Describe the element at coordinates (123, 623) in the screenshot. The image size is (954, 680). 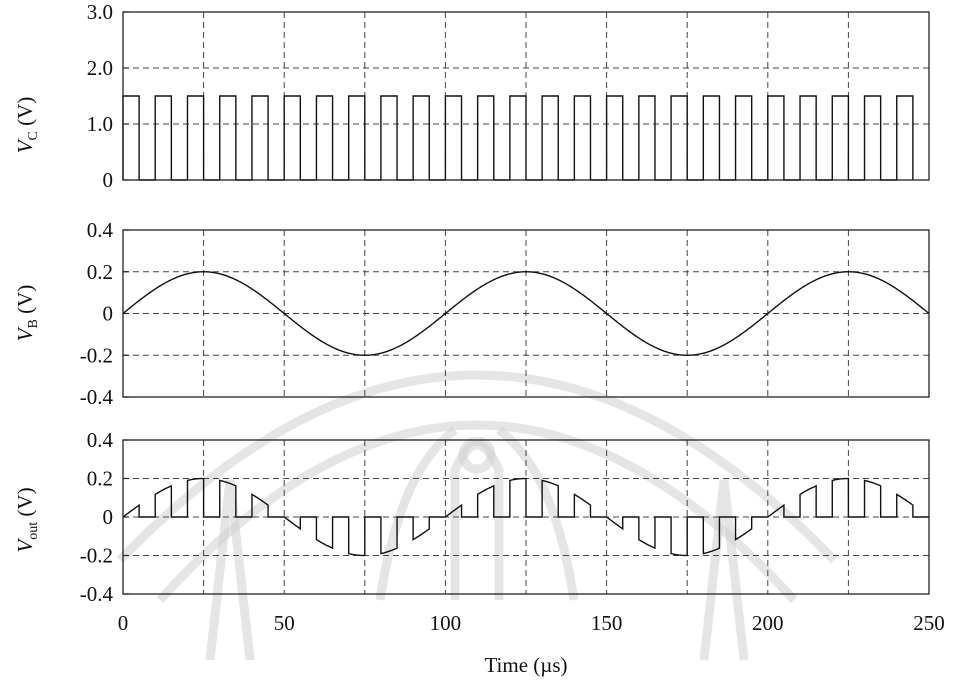
I see `x-tick-label: 0` at that location.